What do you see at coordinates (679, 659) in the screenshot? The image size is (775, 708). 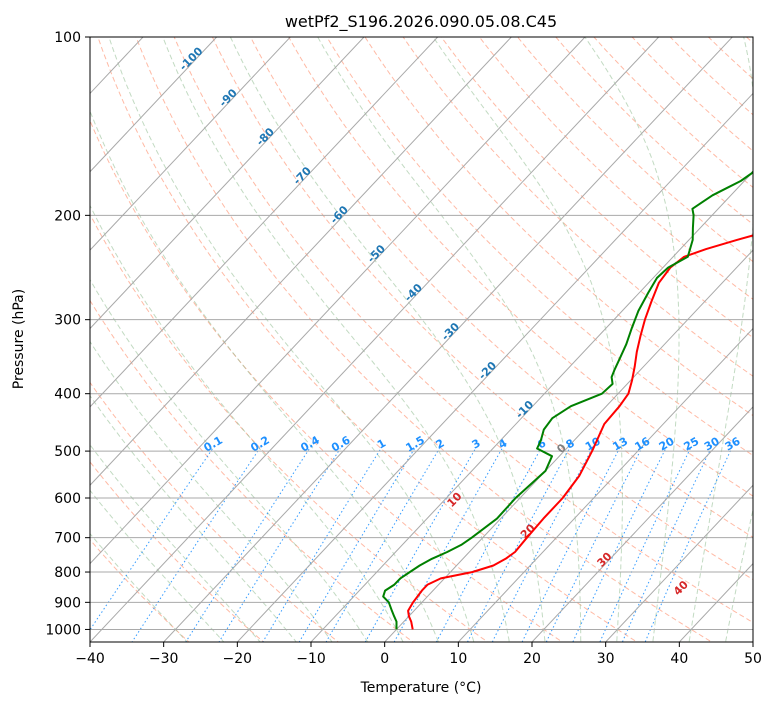 I see `x-tick-label: 40` at bounding box center [679, 659].